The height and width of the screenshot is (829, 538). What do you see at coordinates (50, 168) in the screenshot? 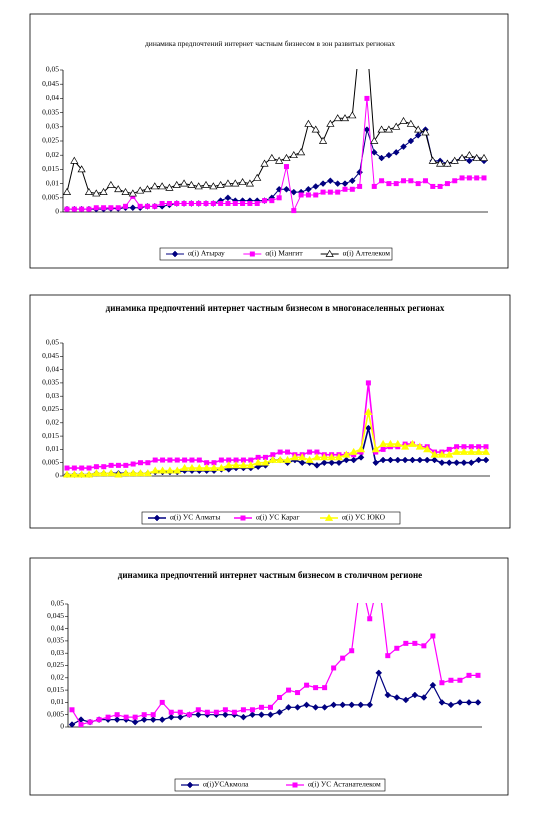
I see `y-tick-label: 0,015` at bounding box center [50, 168].